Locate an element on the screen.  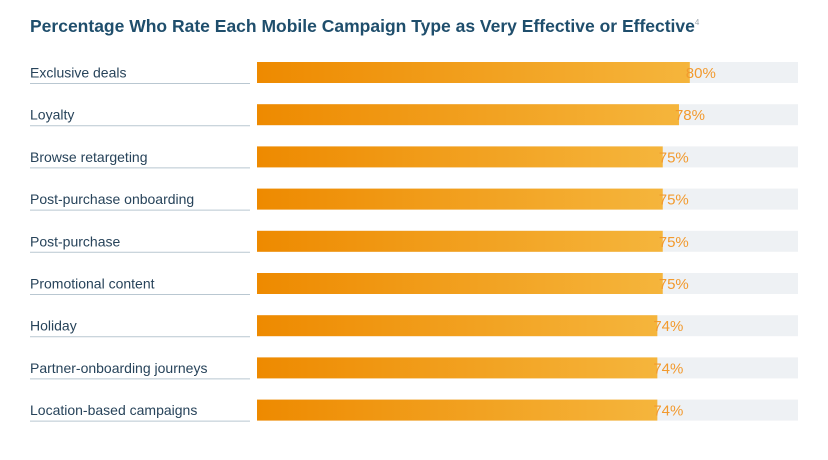
category-label: Post-purchase onboarding is located at coordinates (112, 199).